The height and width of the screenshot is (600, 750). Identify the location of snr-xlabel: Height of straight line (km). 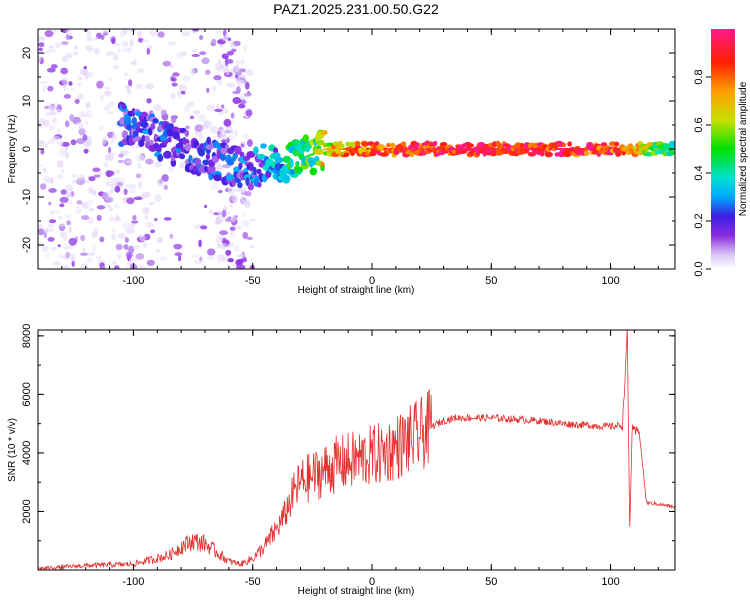
(356, 591).